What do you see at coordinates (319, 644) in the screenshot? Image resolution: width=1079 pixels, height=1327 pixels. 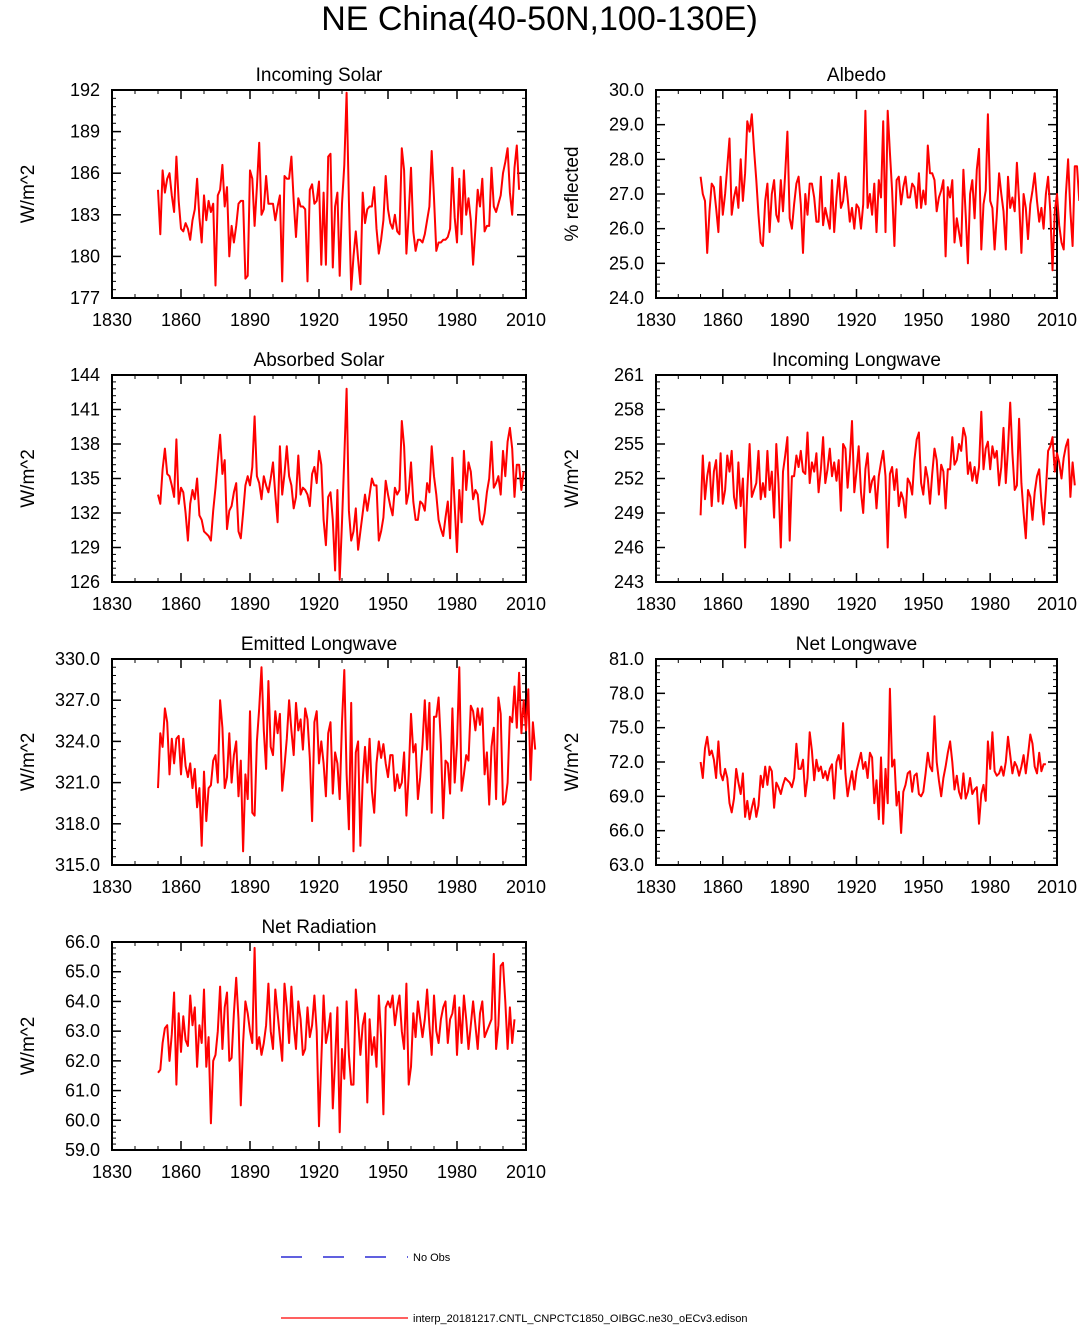 I see `panel-title: Emitted Longwave` at bounding box center [319, 644].